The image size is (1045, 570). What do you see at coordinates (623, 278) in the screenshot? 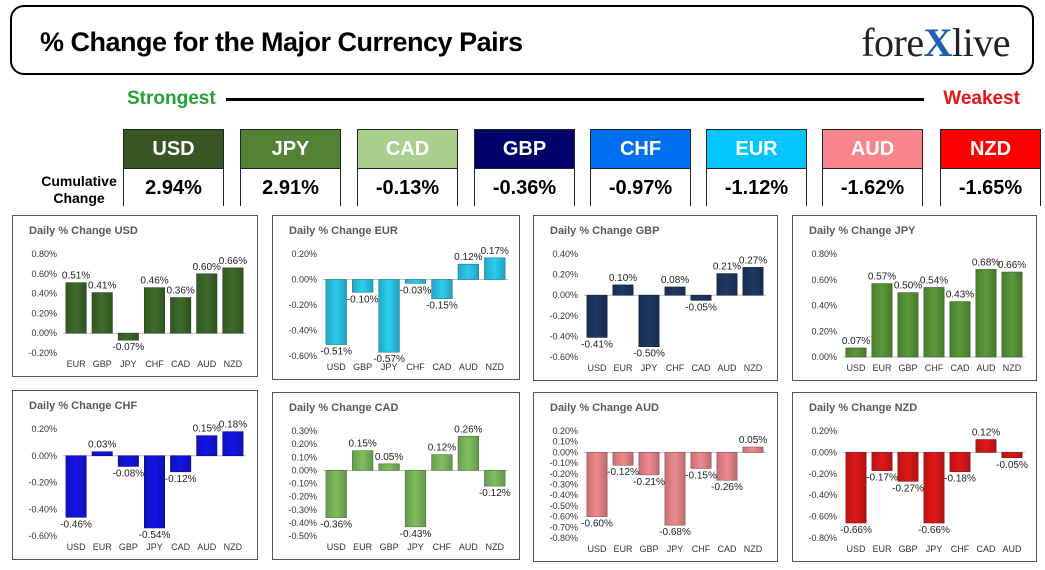
I see `data-label: 0.10%` at bounding box center [623, 278].